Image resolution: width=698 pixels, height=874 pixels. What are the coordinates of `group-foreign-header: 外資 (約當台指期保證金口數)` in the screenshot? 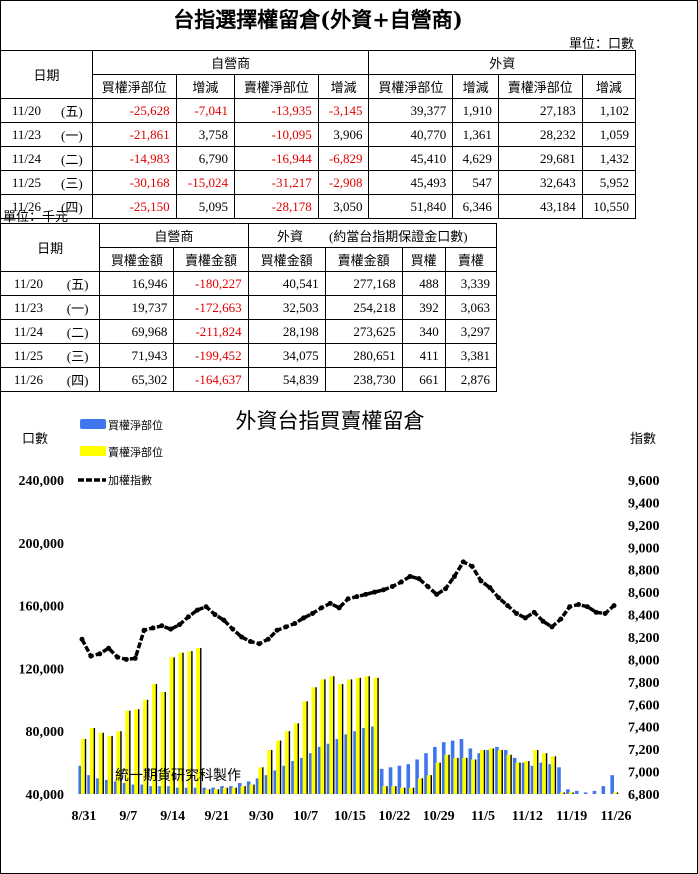 It's located at (372, 235).